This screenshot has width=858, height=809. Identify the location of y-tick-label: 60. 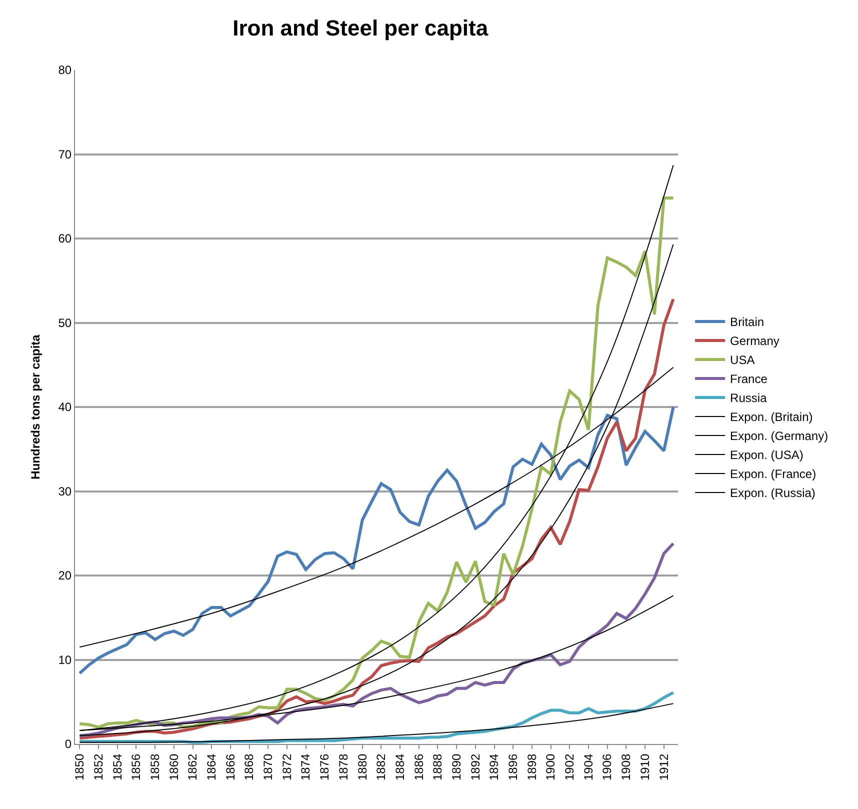
(65, 239).